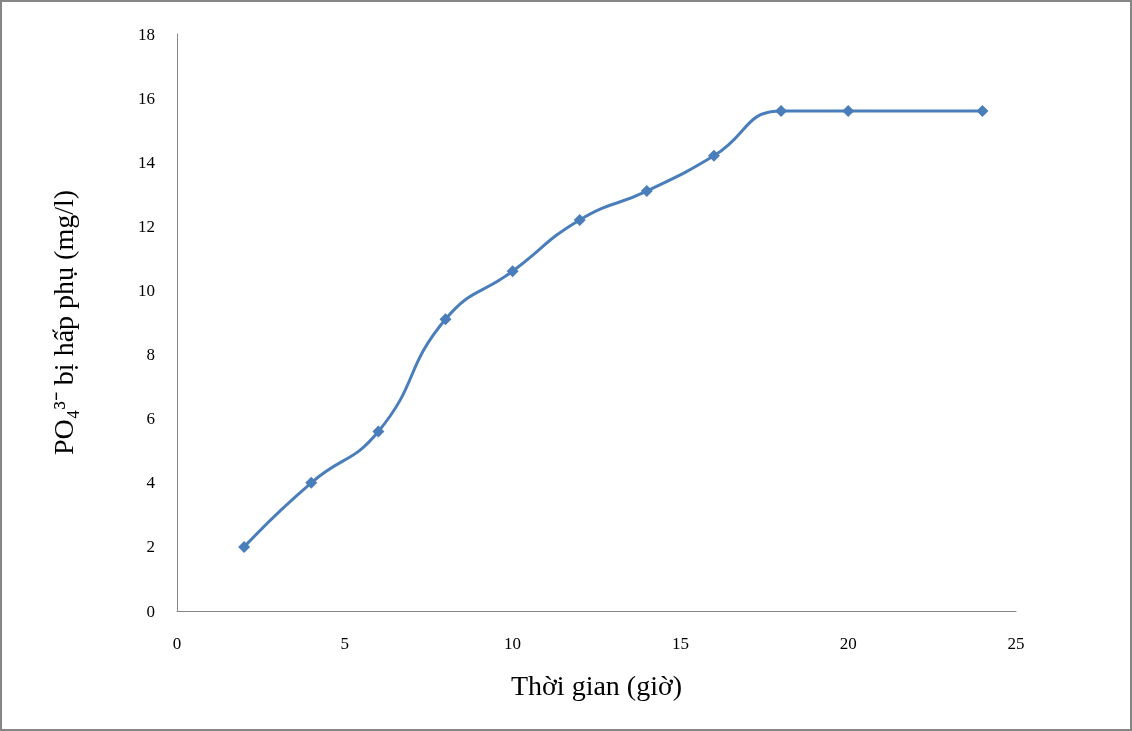 Image resolution: width=1132 pixels, height=731 pixels. Describe the element at coordinates (1016, 643) in the screenshot. I see `x-tick-label: 25` at that location.